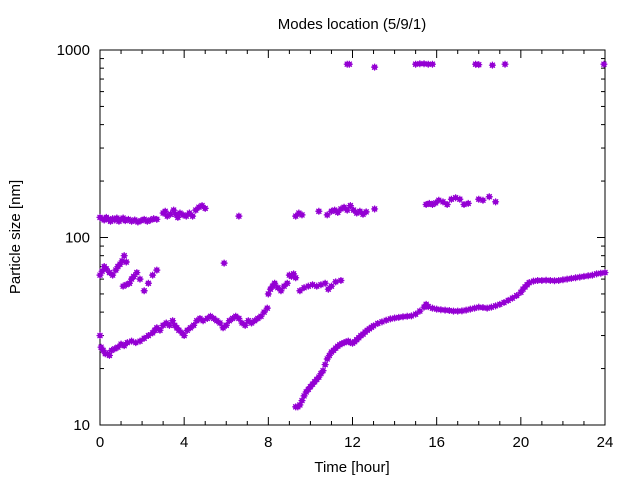  Describe the element at coordinates (605, 442) in the screenshot. I see `x-tick-label: 24` at that location.